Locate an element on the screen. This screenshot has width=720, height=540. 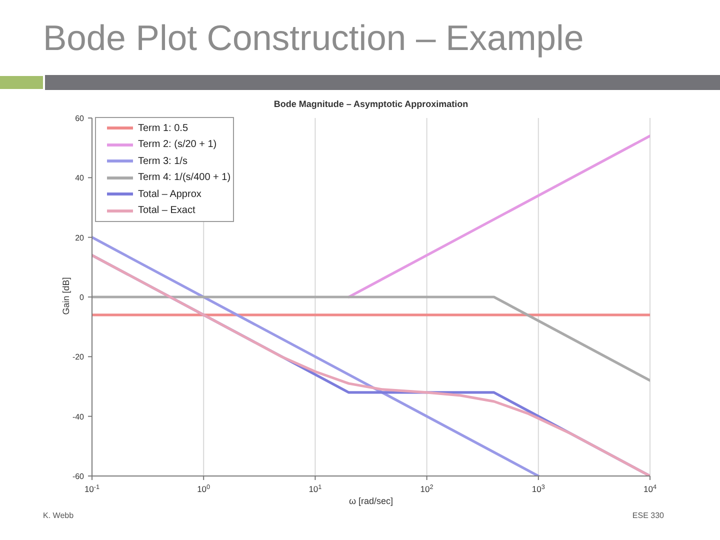
x-tick-label: 10$^{0}$ is located at coordinates (204, 489).